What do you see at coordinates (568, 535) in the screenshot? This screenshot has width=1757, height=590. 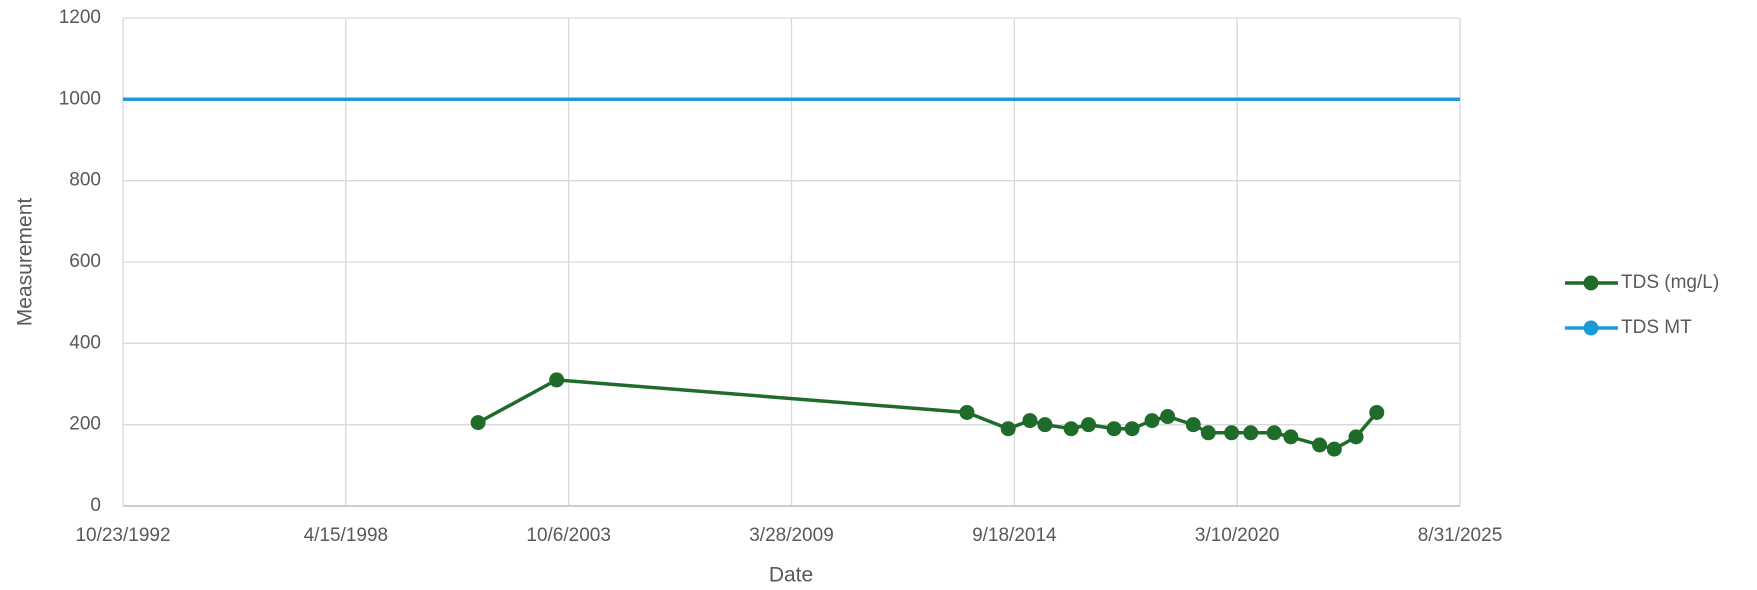 I see `x-tick-label: 10/6/2003` at bounding box center [568, 535].